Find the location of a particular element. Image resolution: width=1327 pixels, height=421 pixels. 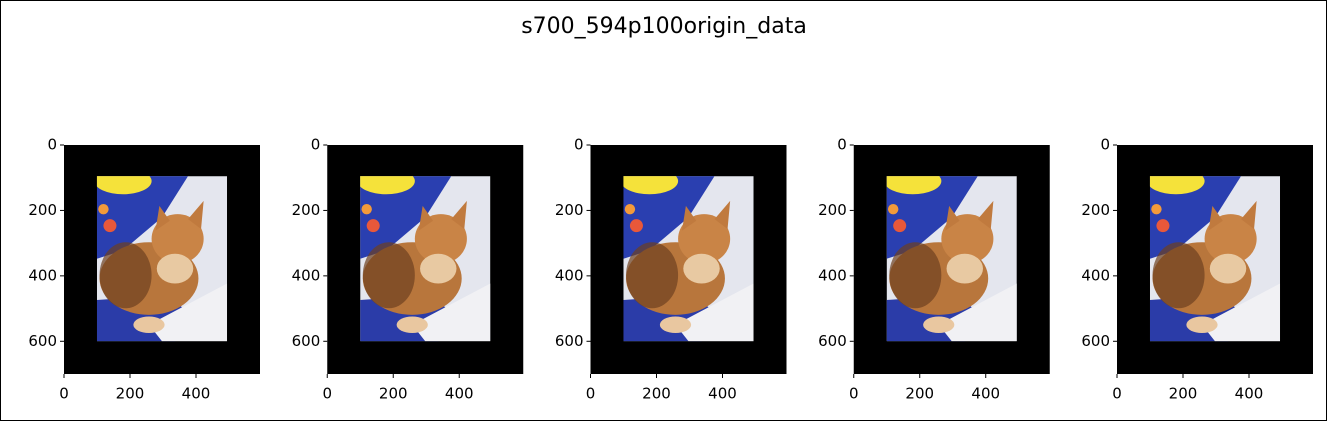

figure-title: s700_594p100origin_data is located at coordinates (664, 26).